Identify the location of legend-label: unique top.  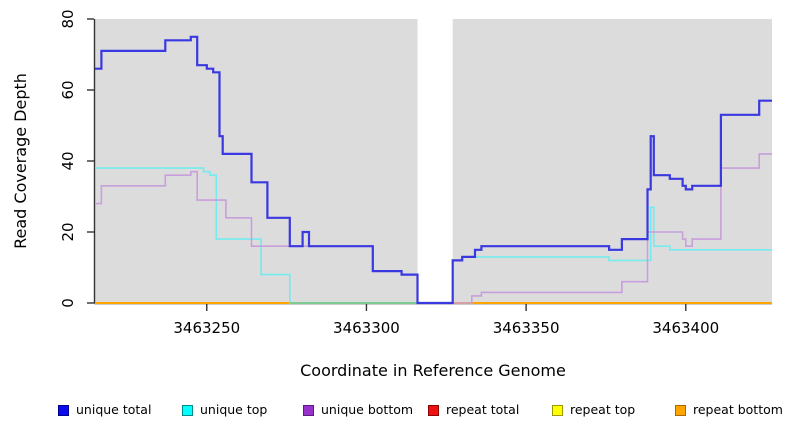
(234, 409).